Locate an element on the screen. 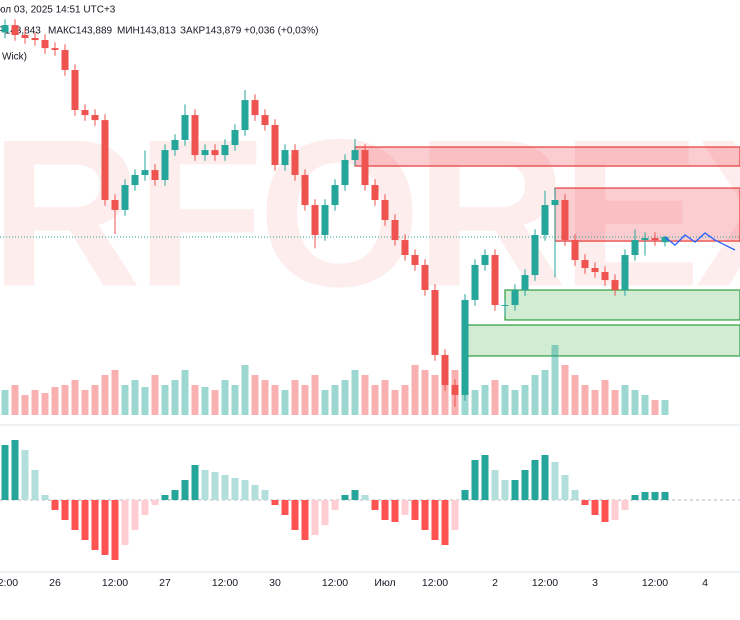 Image resolution: width=740 pixels, height=620 pixels. header-change: +0,036 (+0,03%) is located at coordinates (281, 31).